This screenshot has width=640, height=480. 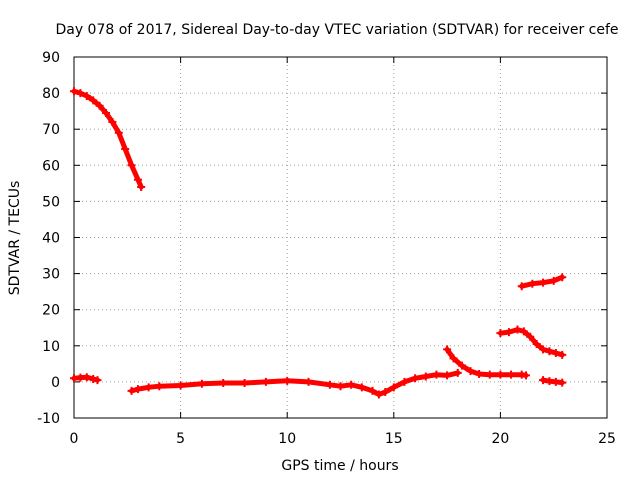 What do you see at coordinates (339, 466) in the screenshot?
I see `x-axis-label: GPS time / hours` at bounding box center [339, 466].